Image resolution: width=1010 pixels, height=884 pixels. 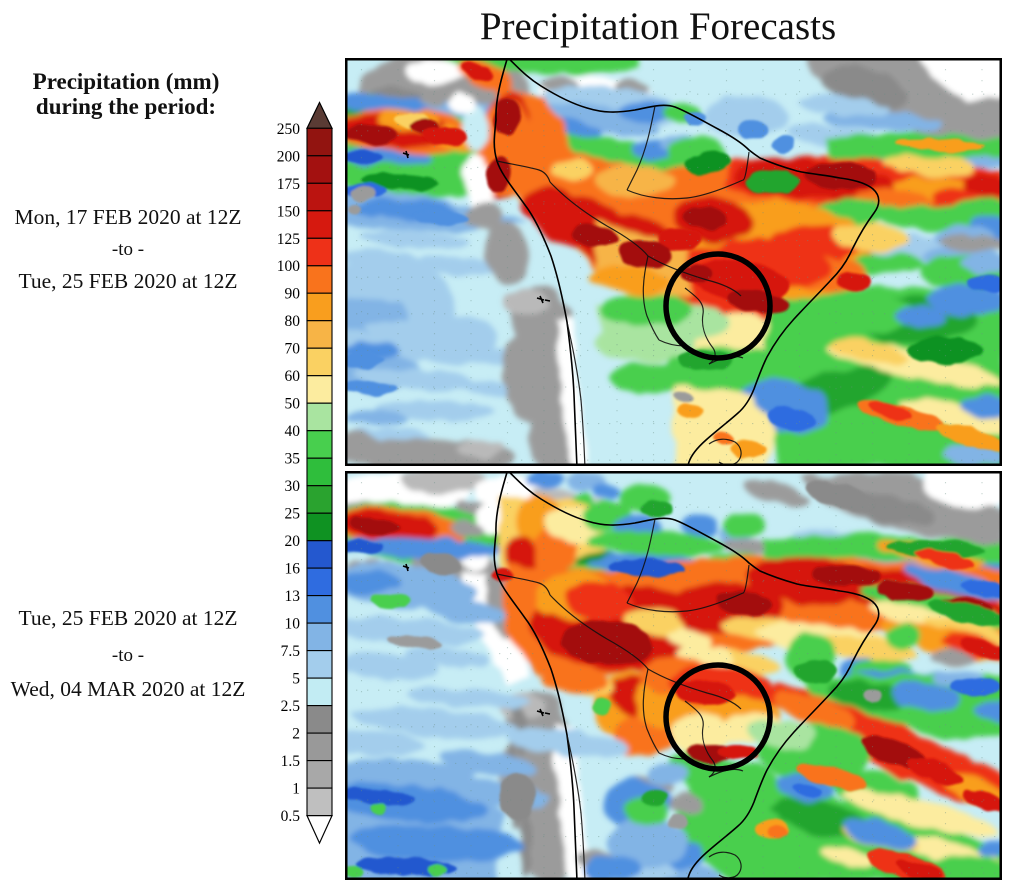 I want to click on svg-text: 200, so click(x=289, y=156).